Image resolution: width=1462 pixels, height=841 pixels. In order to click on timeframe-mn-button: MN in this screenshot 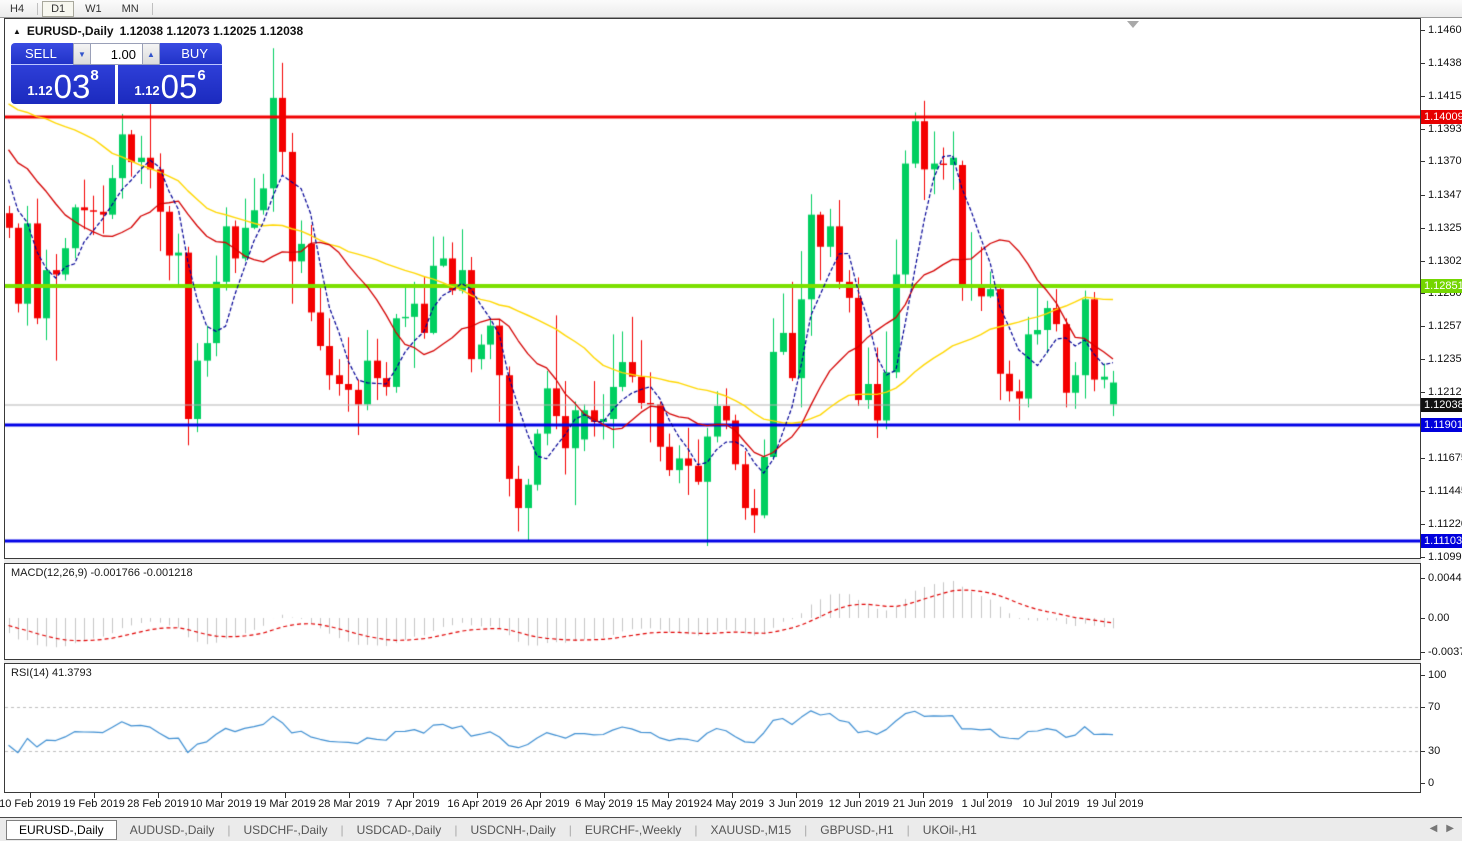, I will do `click(130, 8)`.